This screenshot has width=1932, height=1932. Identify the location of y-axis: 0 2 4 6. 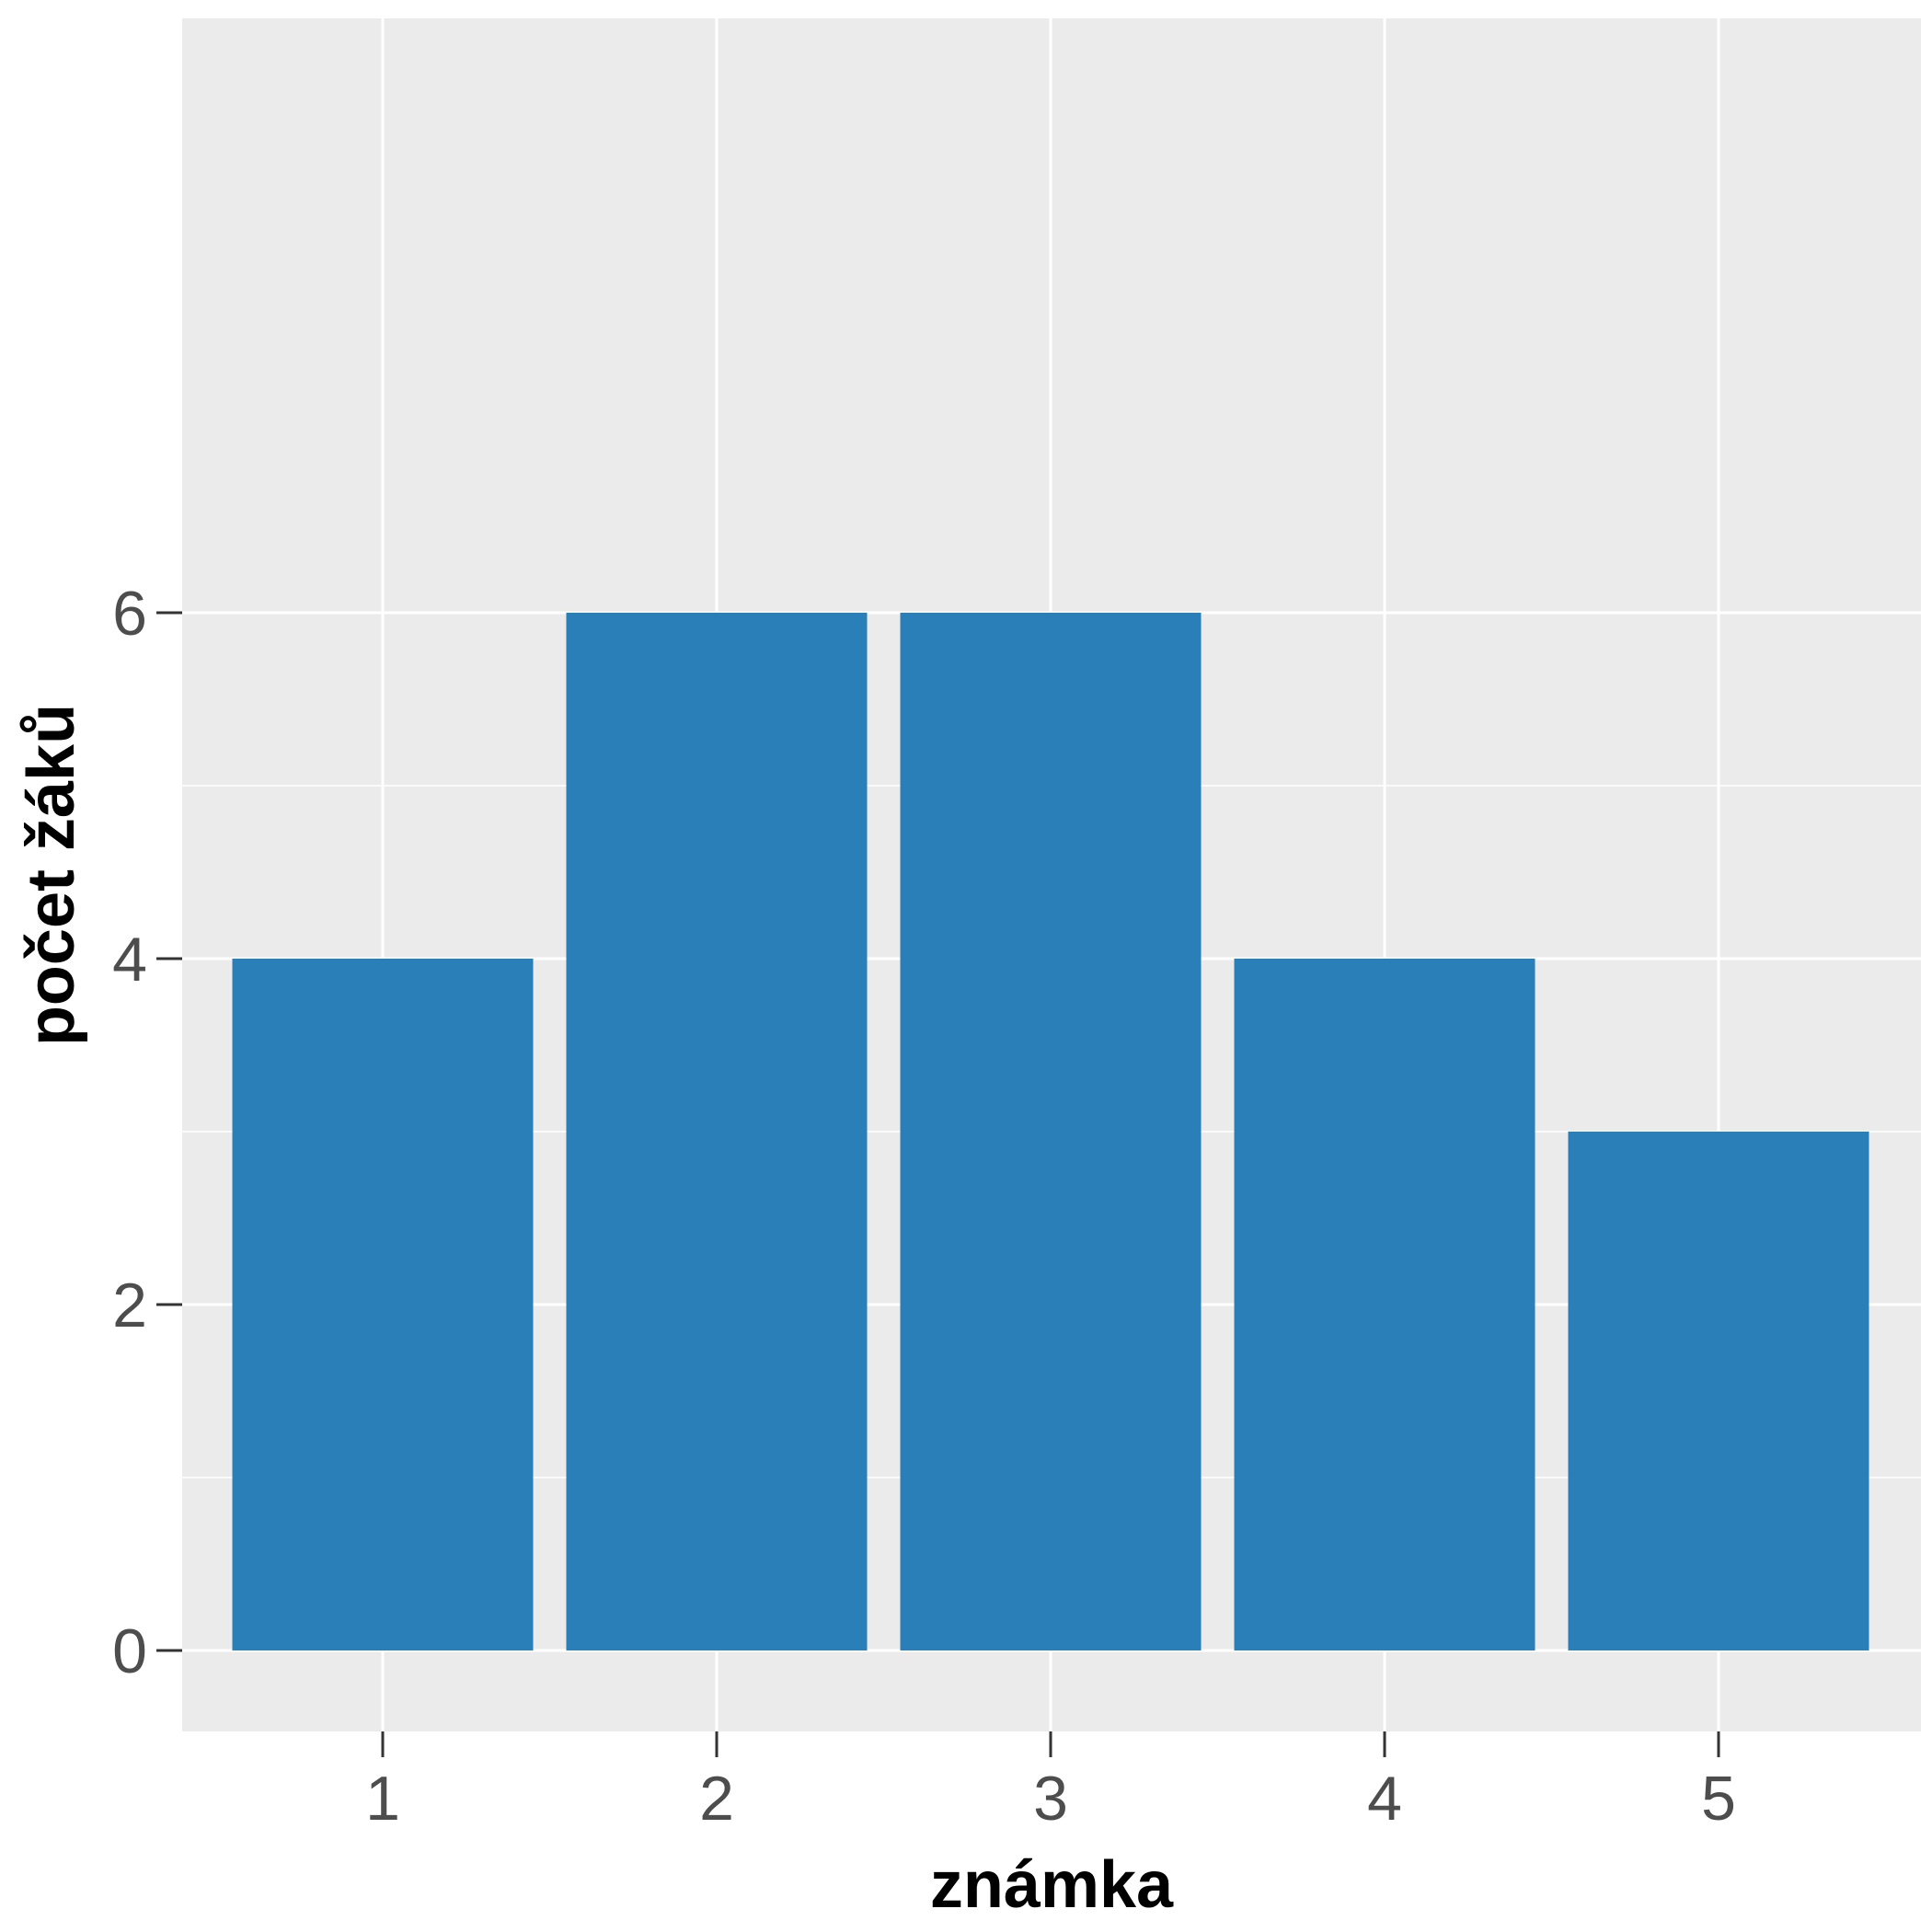
(147, 1132).